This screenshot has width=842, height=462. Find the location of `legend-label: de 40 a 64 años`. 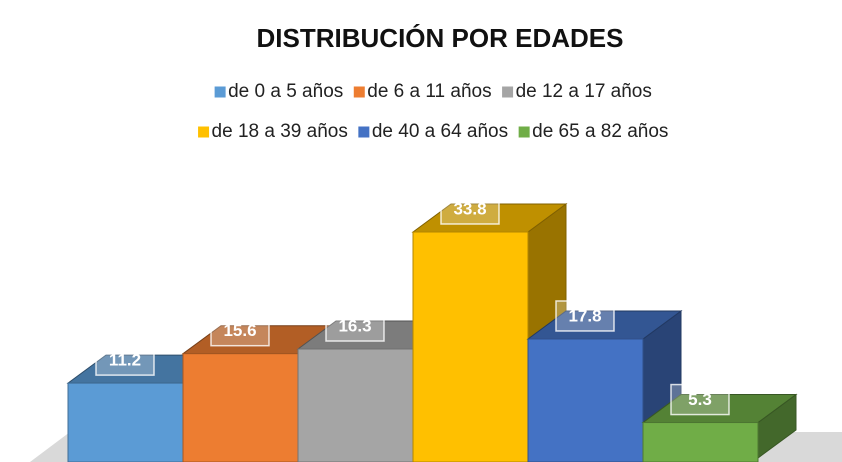

legend-label: de 40 a 64 años is located at coordinates (440, 131).